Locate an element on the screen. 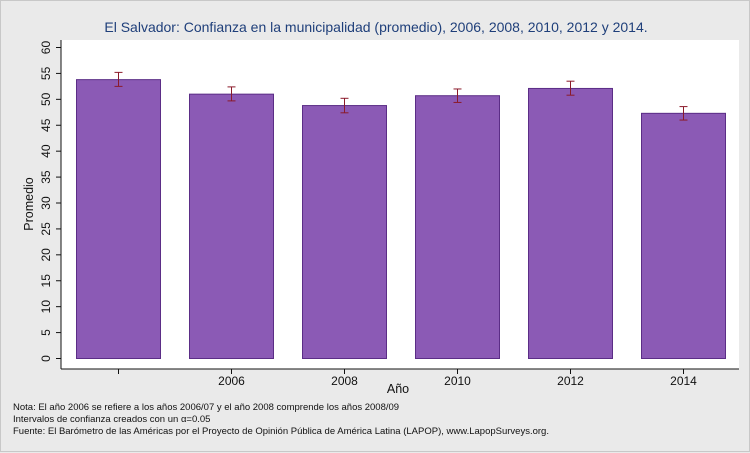 The height and width of the screenshot is (453, 750). y-tick-label: 55 is located at coordinates (46, 73).